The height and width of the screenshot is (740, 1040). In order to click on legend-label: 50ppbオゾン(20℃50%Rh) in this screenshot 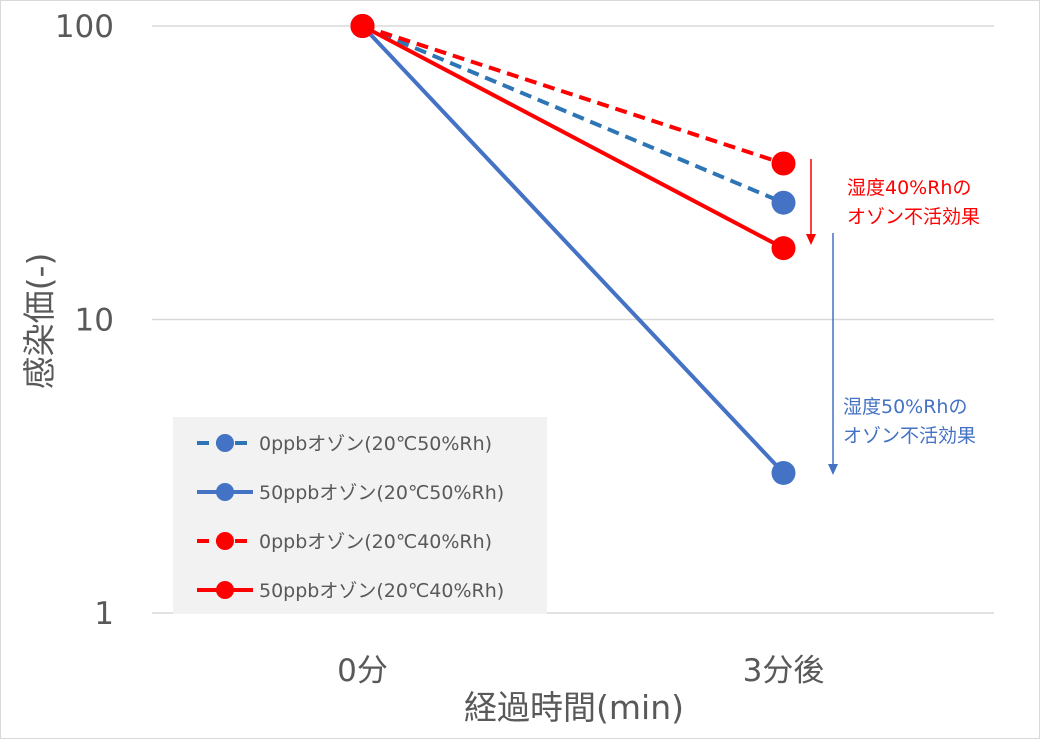, I will do `click(381, 493)`.